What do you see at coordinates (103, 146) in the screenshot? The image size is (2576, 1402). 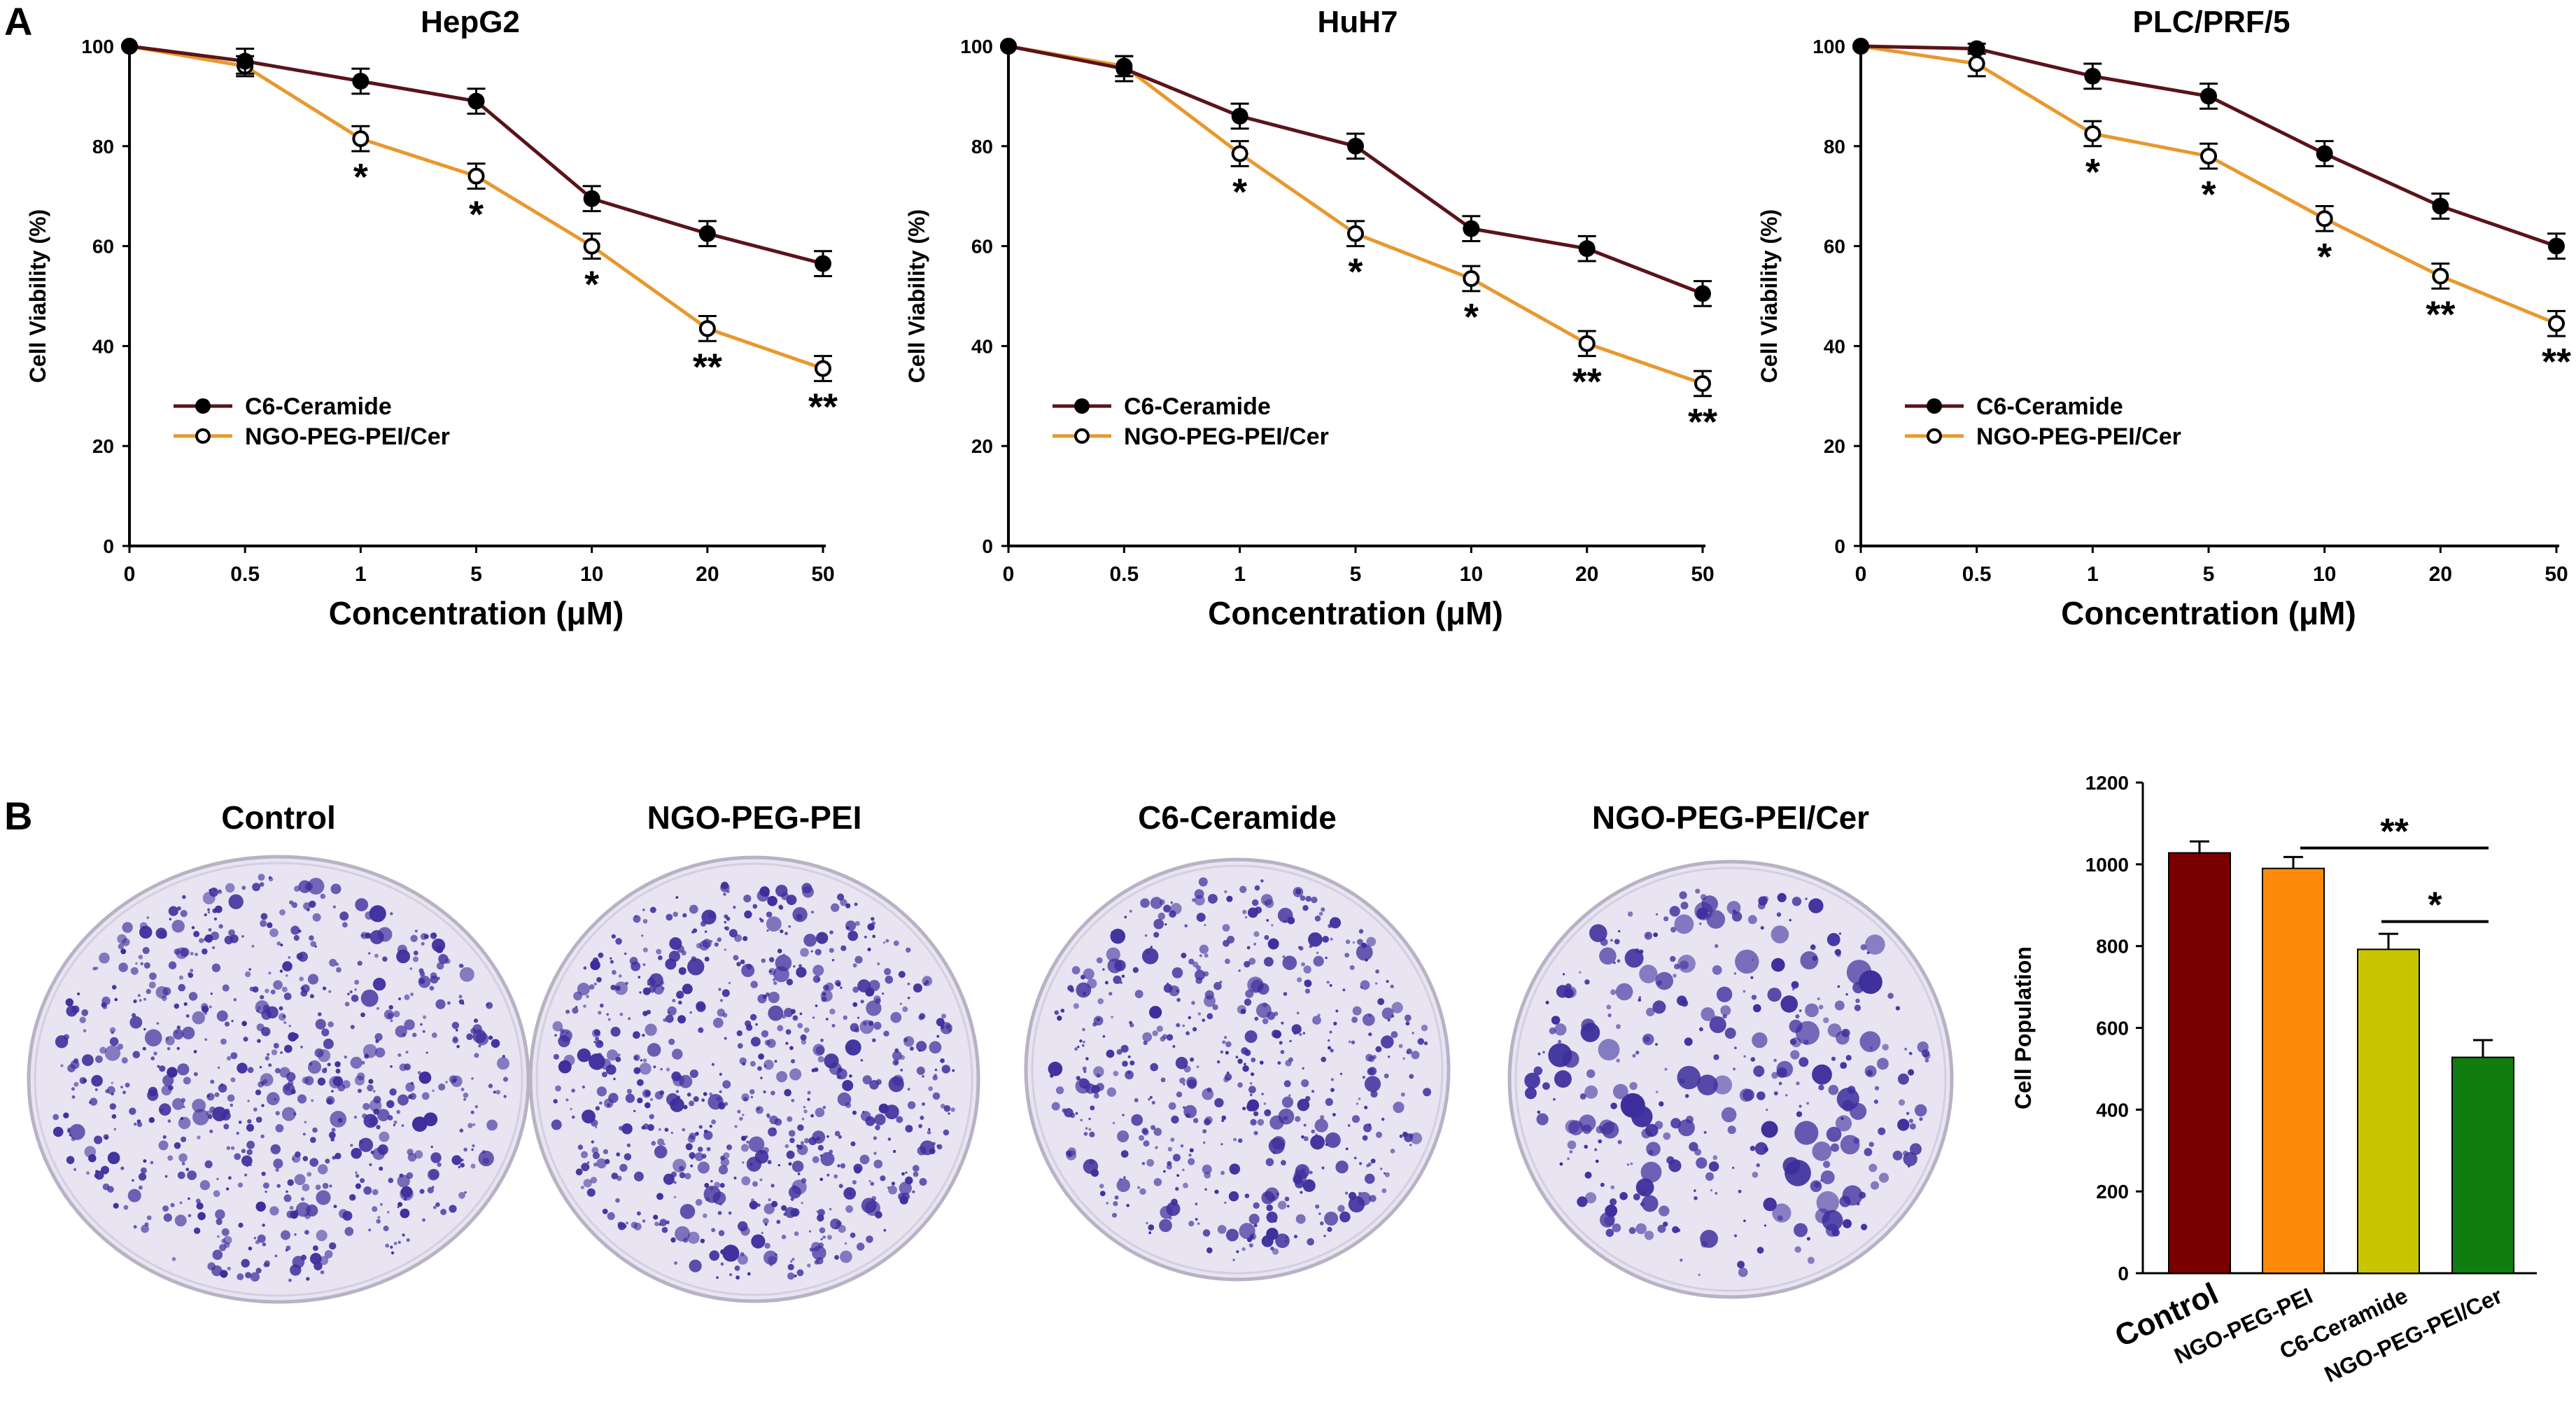 I see `y-tick-label: 80` at bounding box center [103, 146].